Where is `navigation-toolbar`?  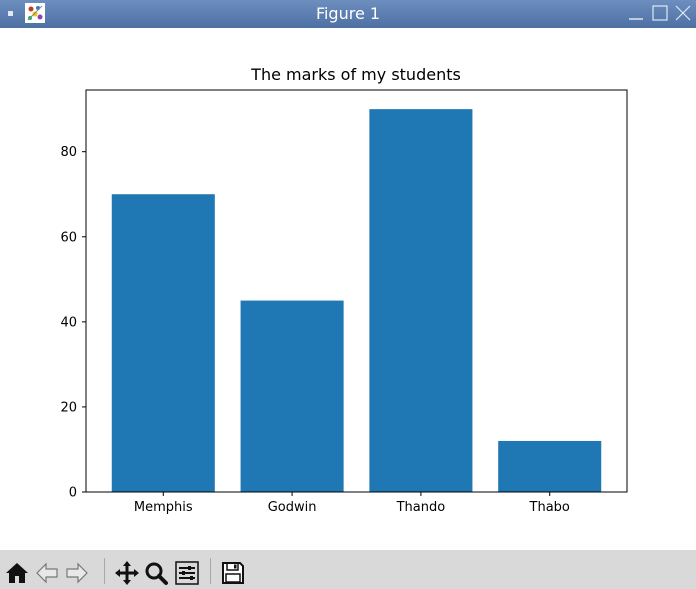
navigation-toolbar is located at coordinates (348, 569).